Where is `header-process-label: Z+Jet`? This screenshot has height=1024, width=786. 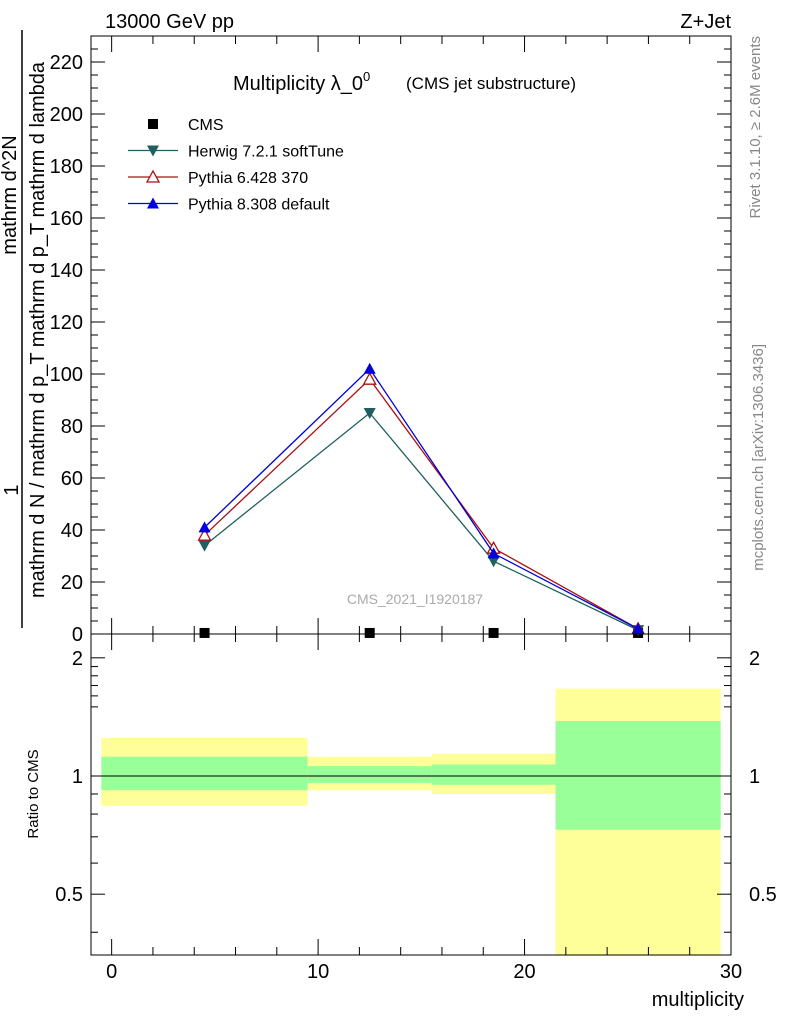
header-process-label: Z+Jet is located at coordinates (705, 22).